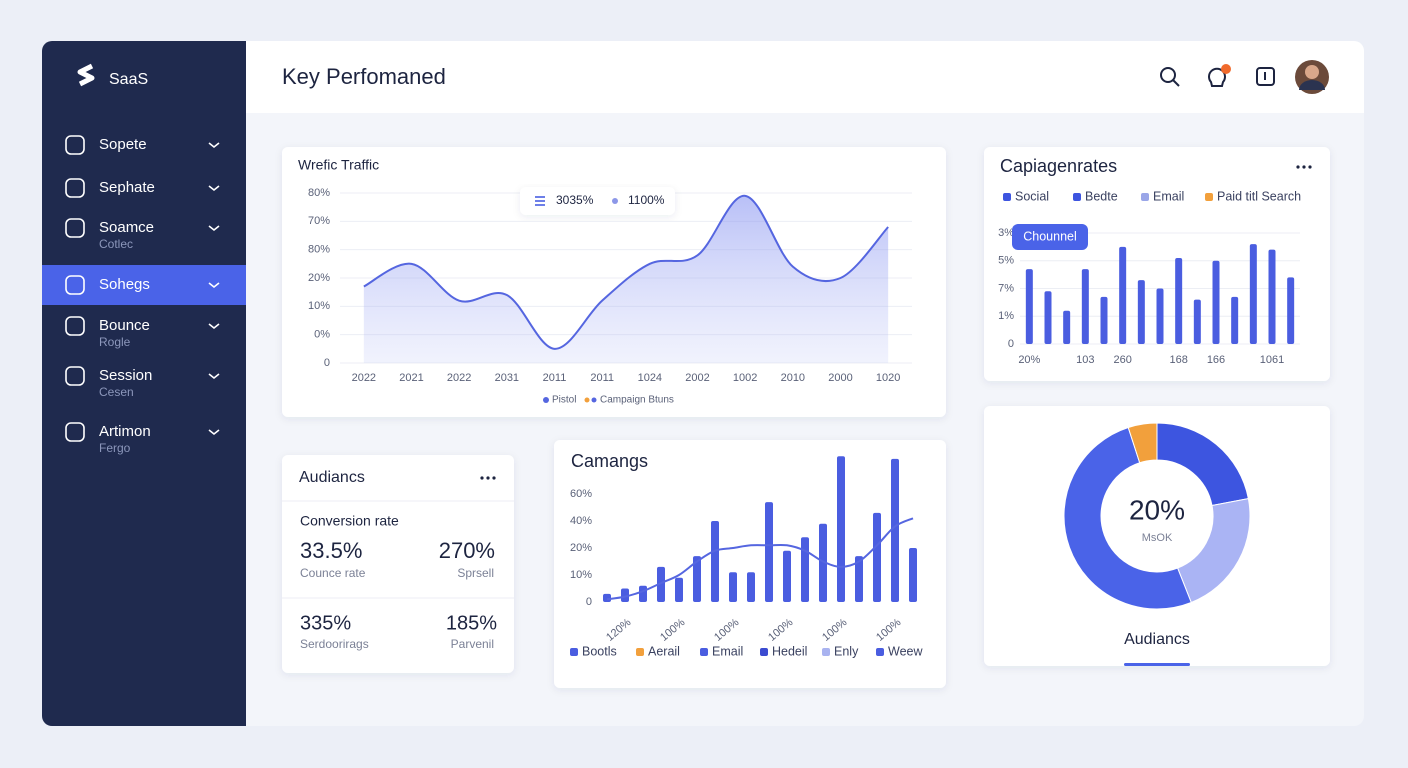 This screenshot has height=768, width=1408. I want to click on legend-label: Hedeil, so click(789, 651).